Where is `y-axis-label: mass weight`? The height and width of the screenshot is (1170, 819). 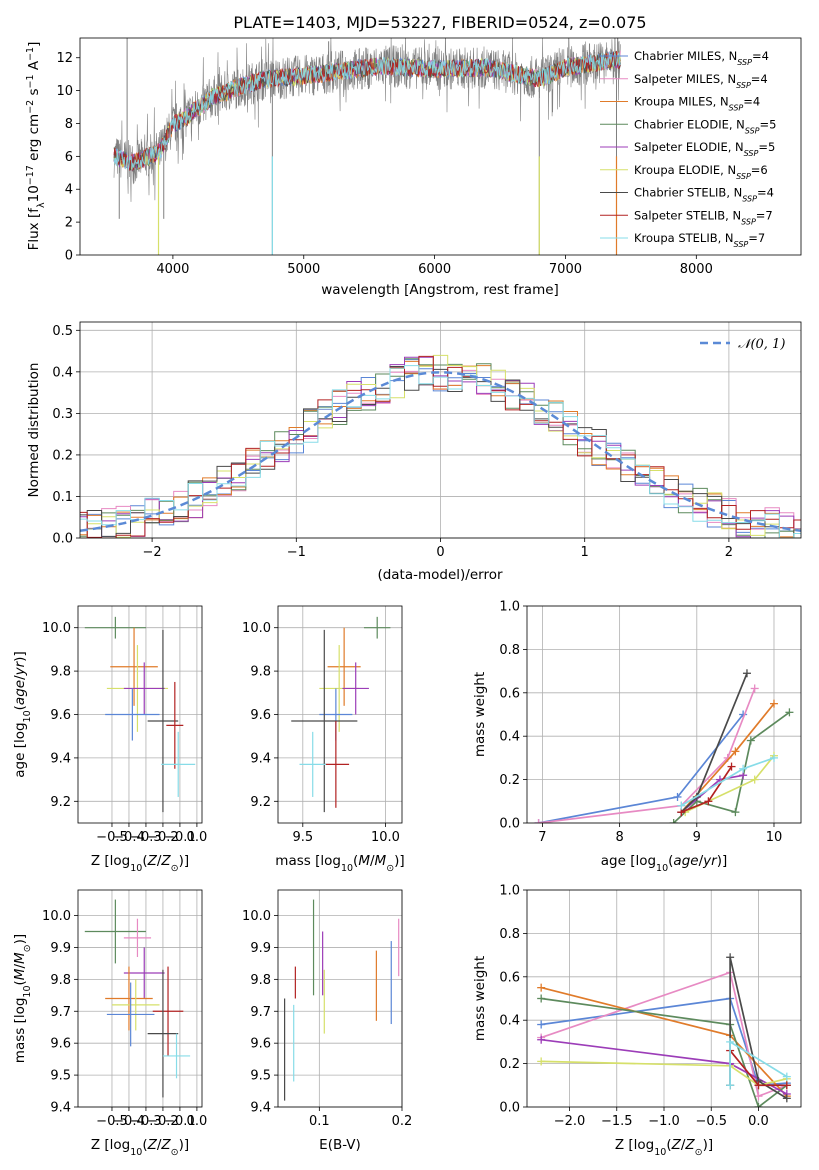
y-axis-label: mass weight is located at coordinates (480, 714).